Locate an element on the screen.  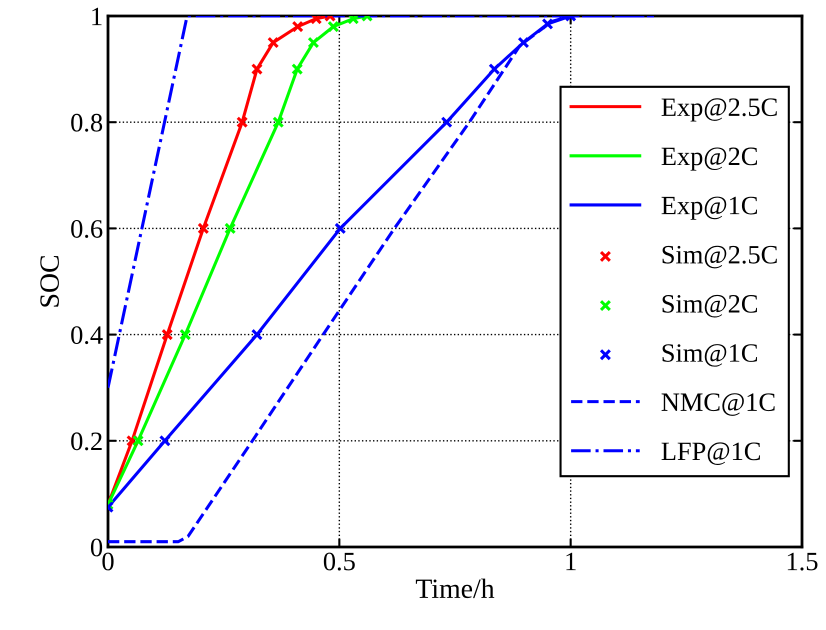
y-tick-label: 0.2 is located at coordinates (86, 441).